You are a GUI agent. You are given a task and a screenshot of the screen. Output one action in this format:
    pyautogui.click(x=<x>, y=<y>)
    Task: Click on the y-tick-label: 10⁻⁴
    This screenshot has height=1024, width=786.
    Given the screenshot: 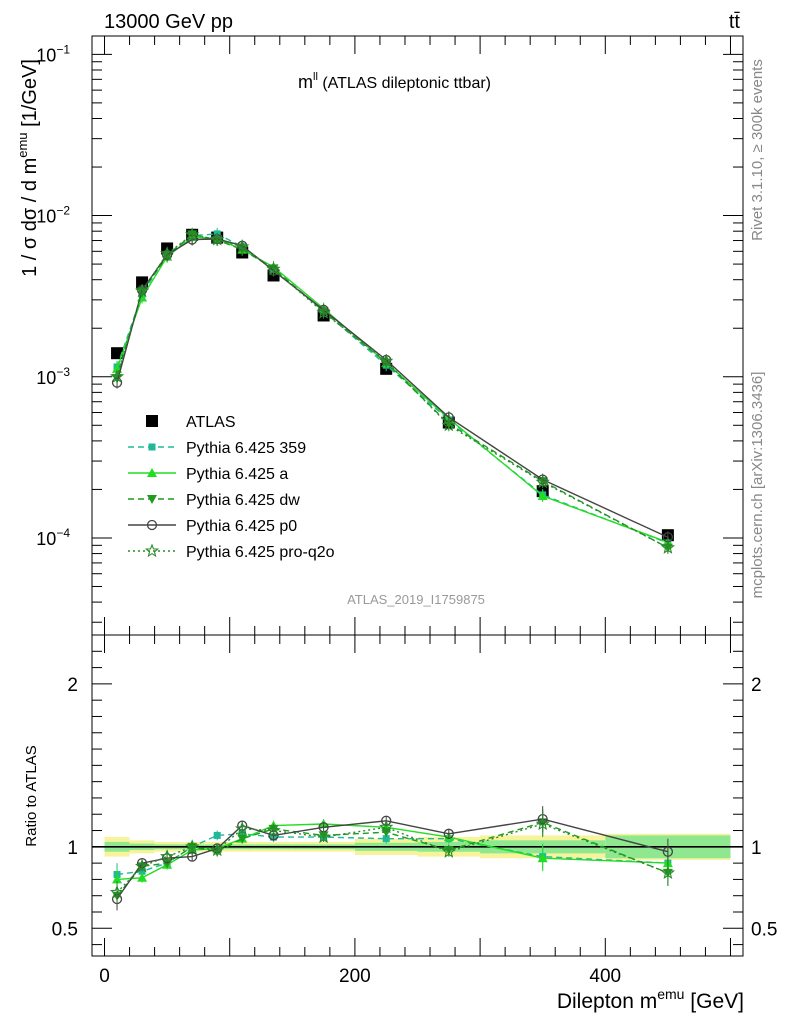 What is the action you would take?
    pyautogui.click(x=53, y=537)
    